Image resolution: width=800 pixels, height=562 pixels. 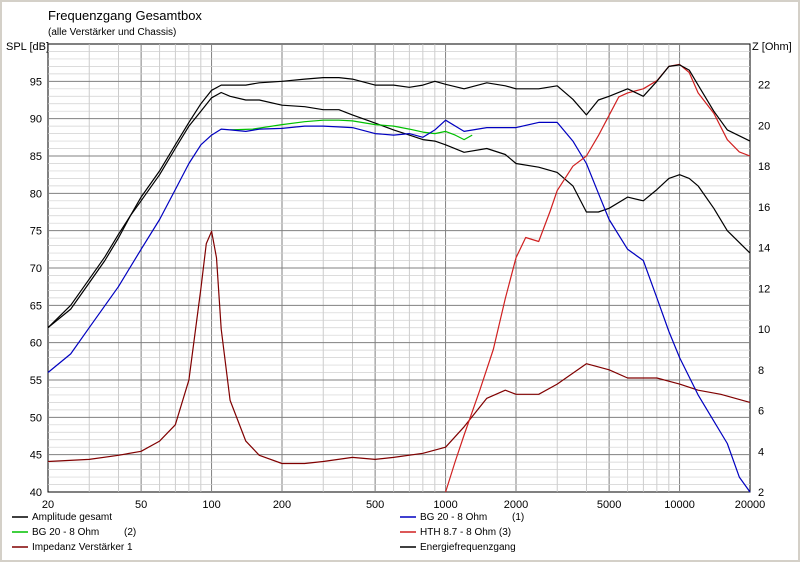 I want to click on legend-entry-label: Energiefrequenzgang, so click(x=468, y=547).